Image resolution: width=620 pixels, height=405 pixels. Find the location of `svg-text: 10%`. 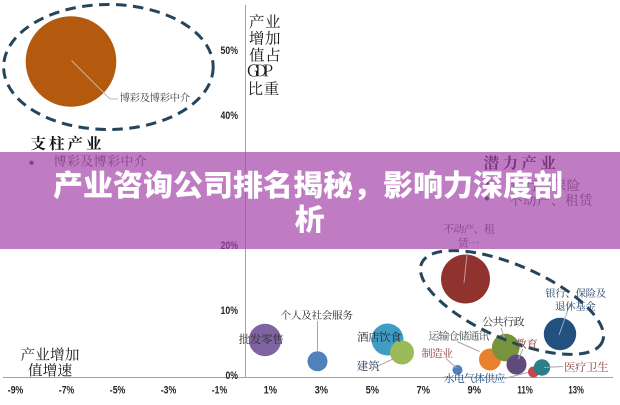

svg-text: 10% is located at coordinates (230, 311).